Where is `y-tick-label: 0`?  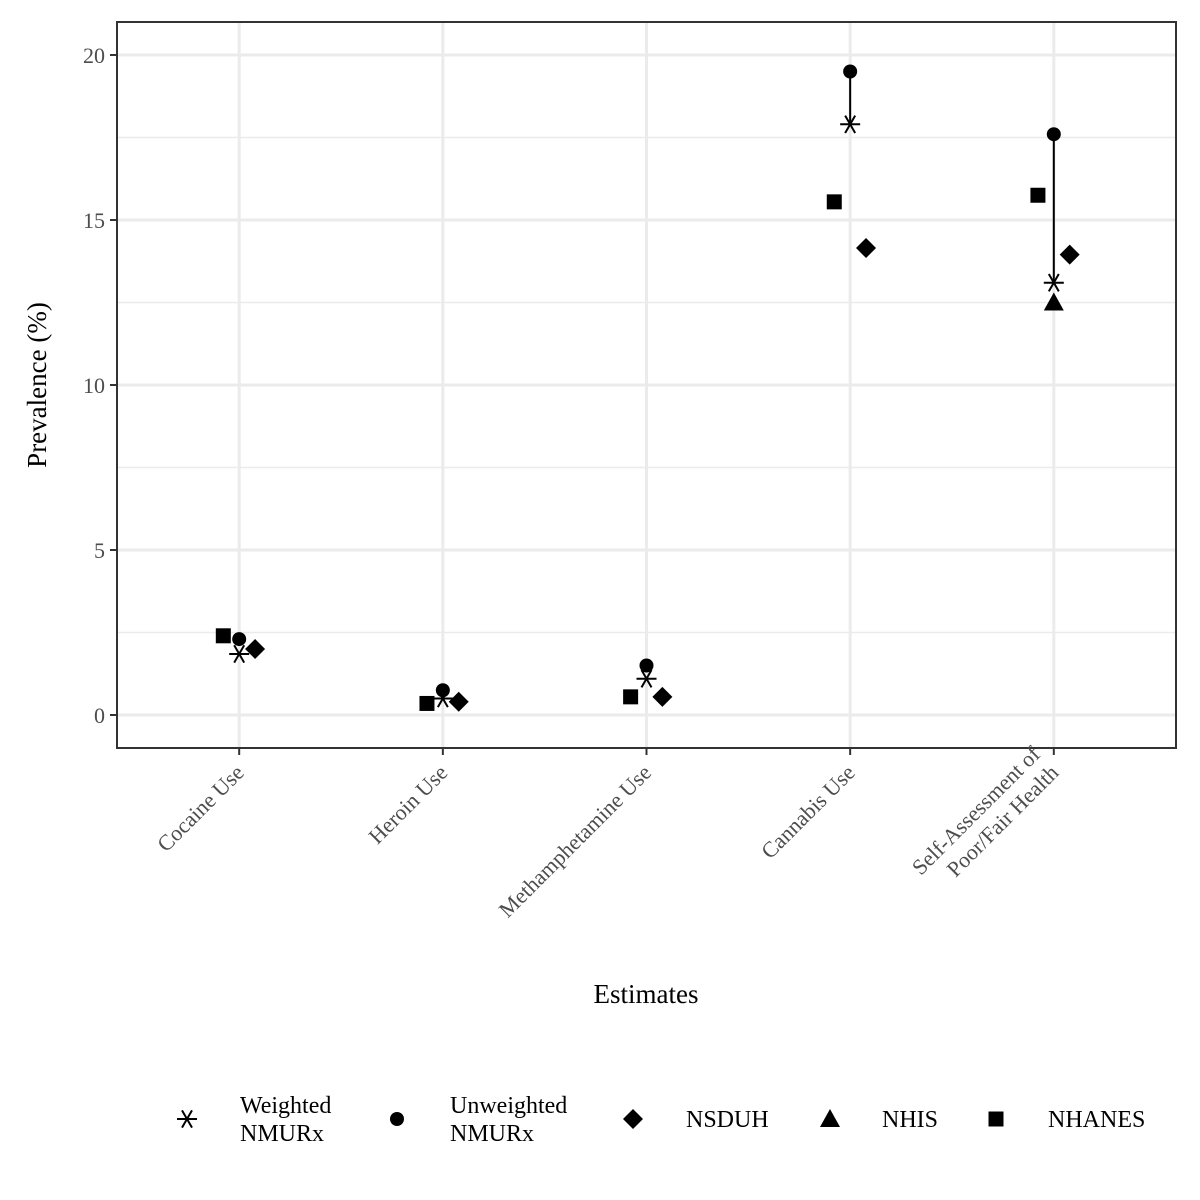
y-tick-label: 0 is located at coordinates (99, 715).